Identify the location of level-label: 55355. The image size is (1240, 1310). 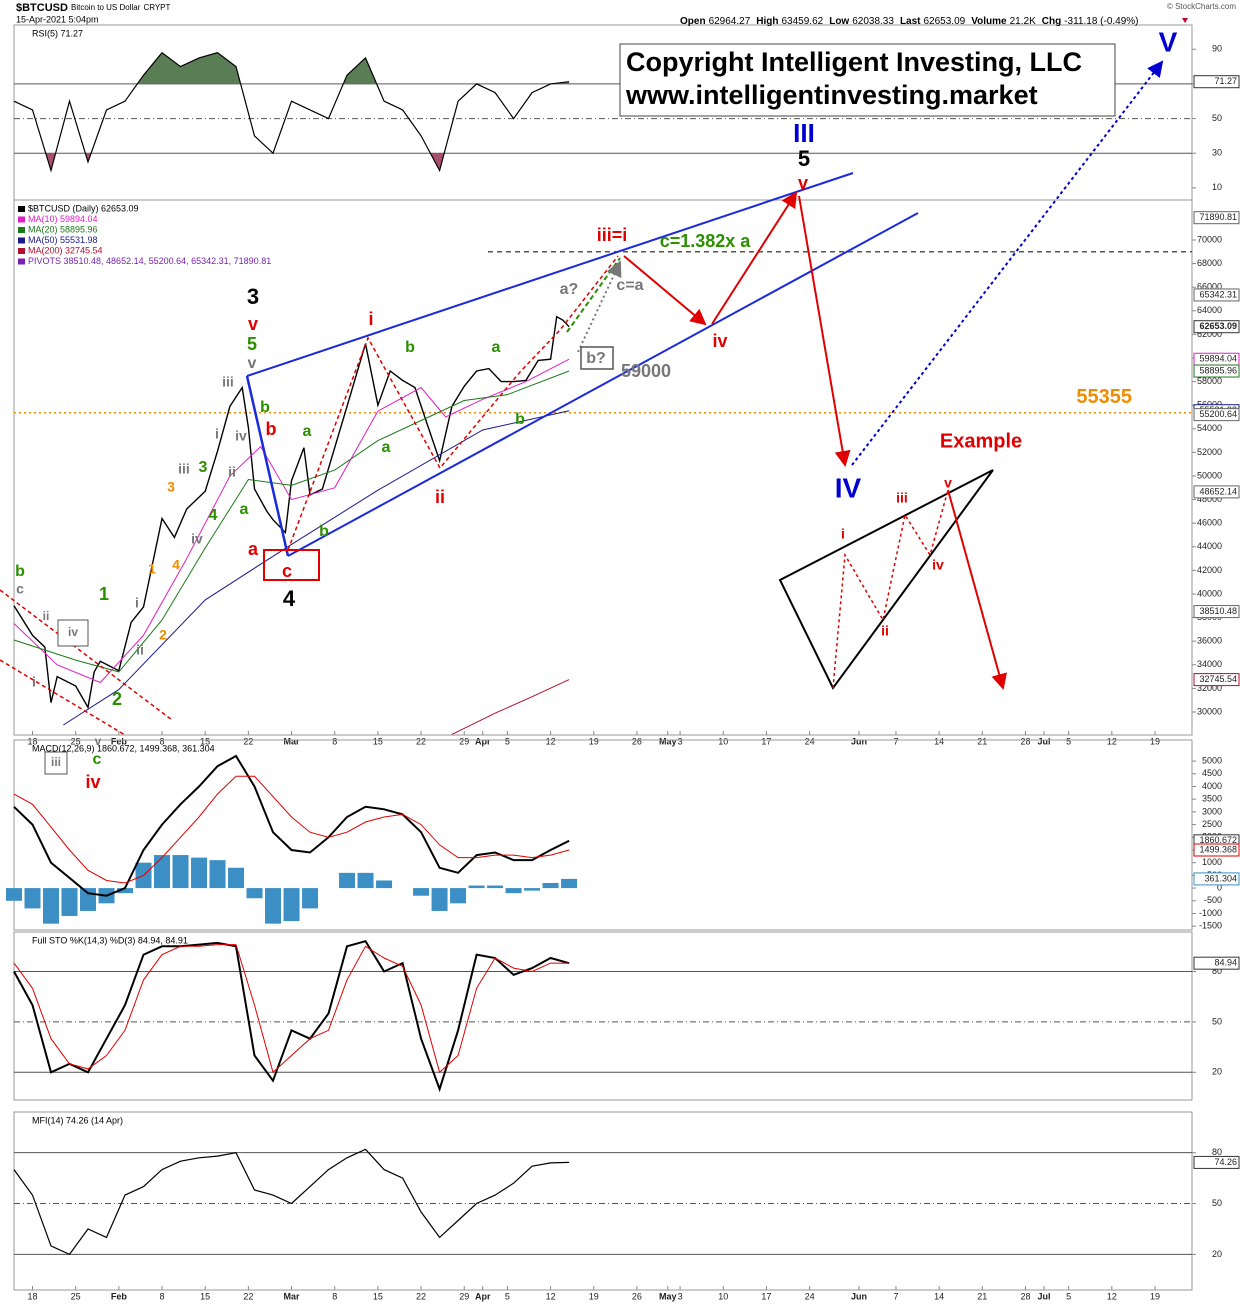
(1104, 397).